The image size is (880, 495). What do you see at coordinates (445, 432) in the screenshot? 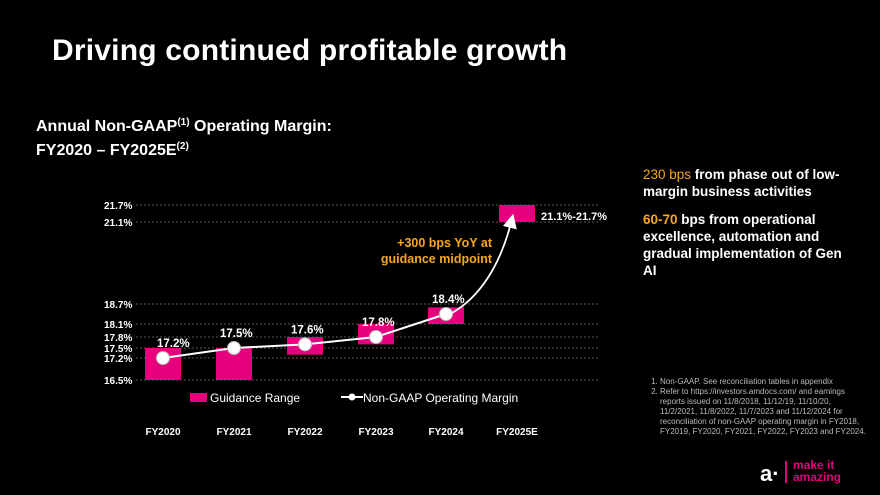
I see `x-tick-label: FY2024` at bounding box center [445, 432].